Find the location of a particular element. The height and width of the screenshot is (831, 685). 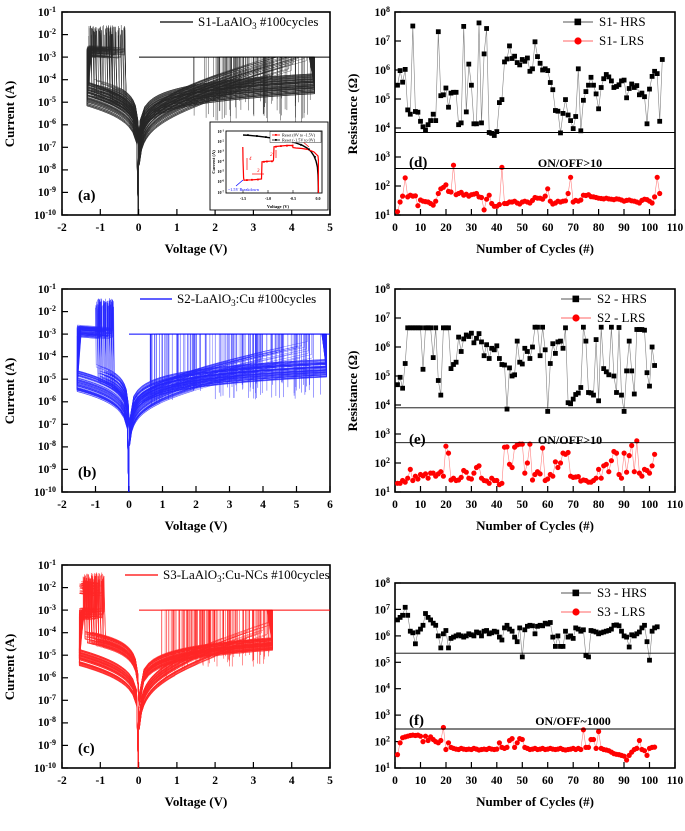

inset-curve-black is located at coordinates (281, 163).